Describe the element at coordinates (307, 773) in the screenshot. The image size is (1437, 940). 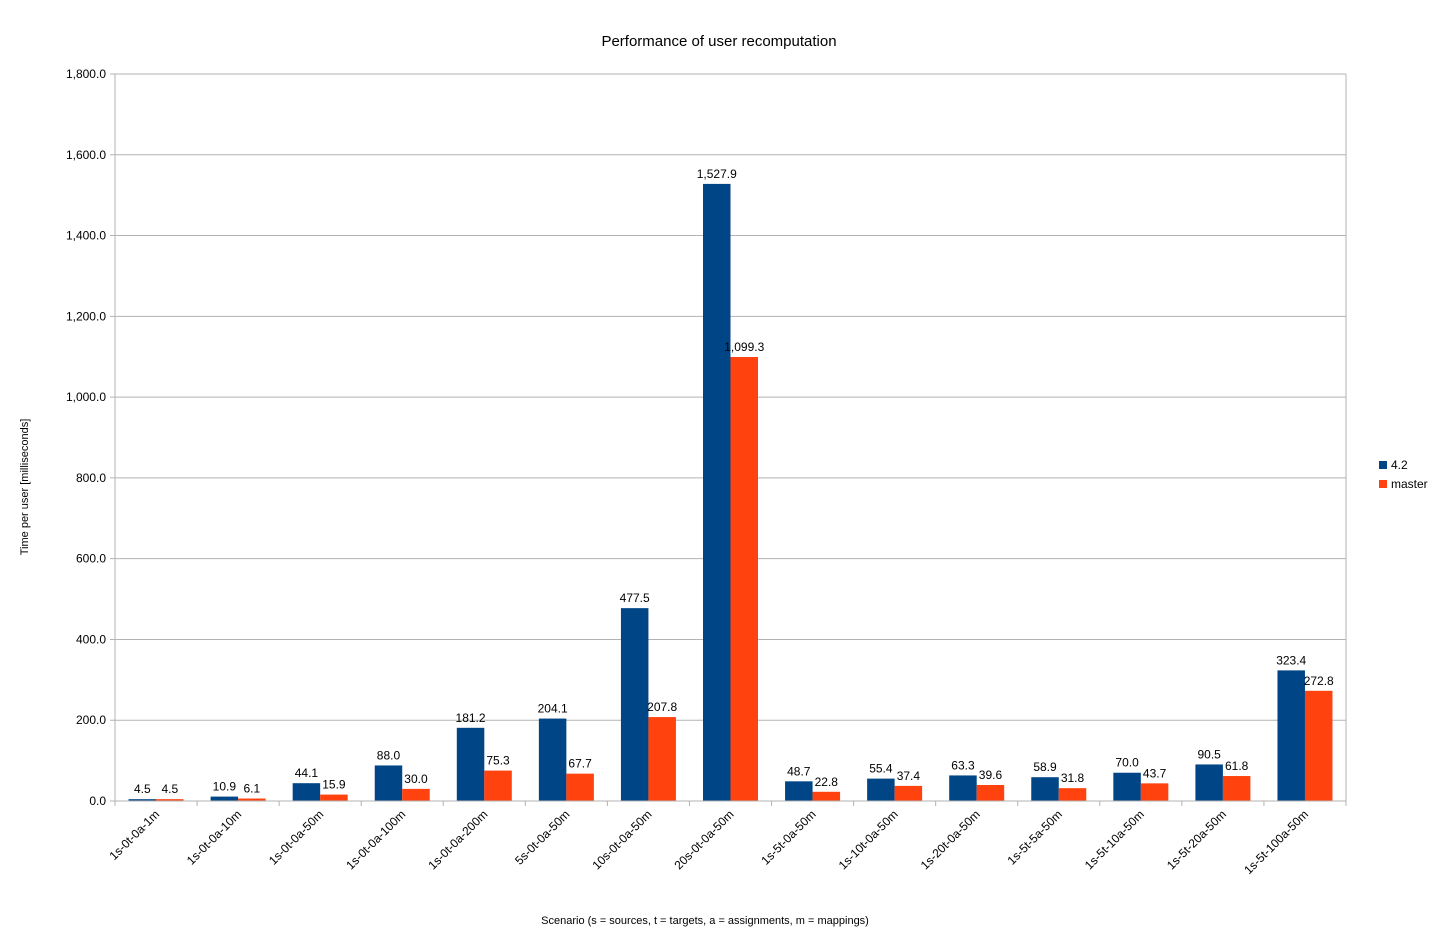
I see `data-label: 44.1` at that location.